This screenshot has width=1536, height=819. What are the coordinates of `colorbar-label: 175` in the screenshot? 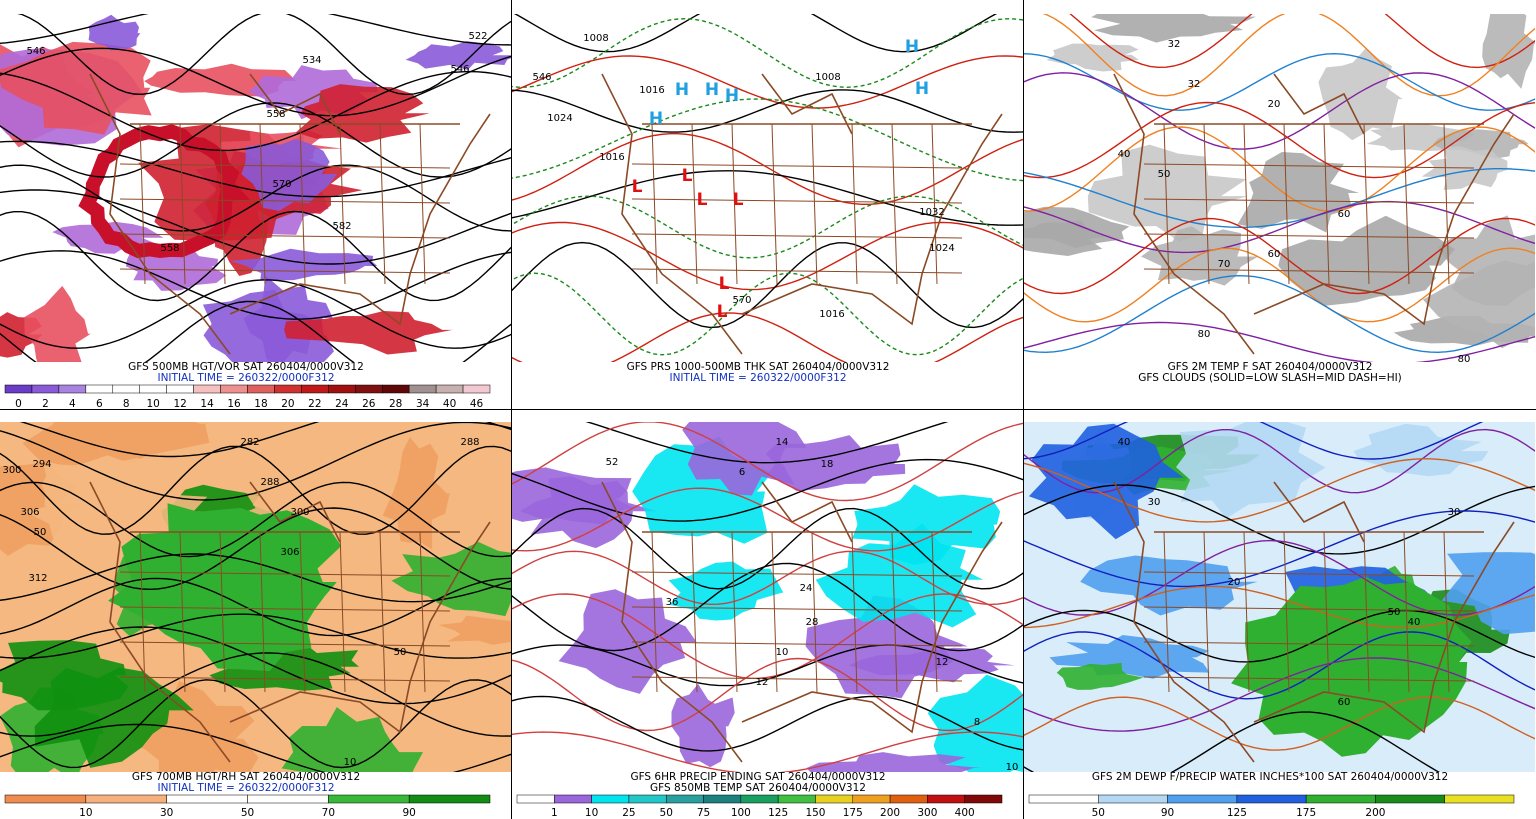 It's located at (853, 813).